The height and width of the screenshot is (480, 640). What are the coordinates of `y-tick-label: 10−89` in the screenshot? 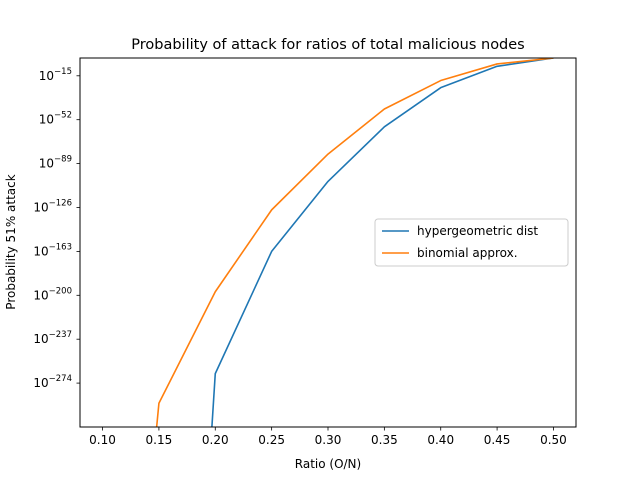 It's located at (55, 163).